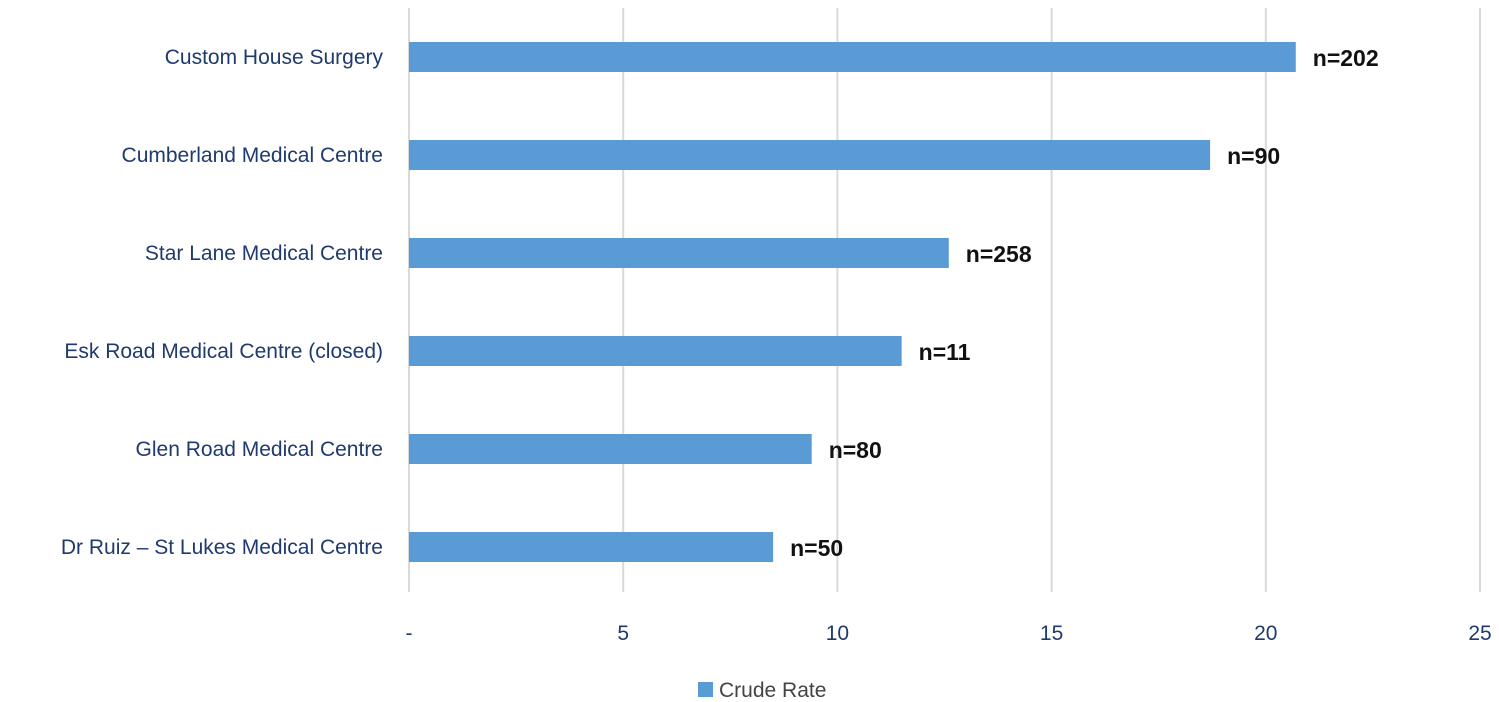 This screenshot has width=1499, height=702. What do you see at coordinates (274, 57) in the screenshot?
I see `category-label-1: Custom House Surgery` at bounding box center [274, 57].